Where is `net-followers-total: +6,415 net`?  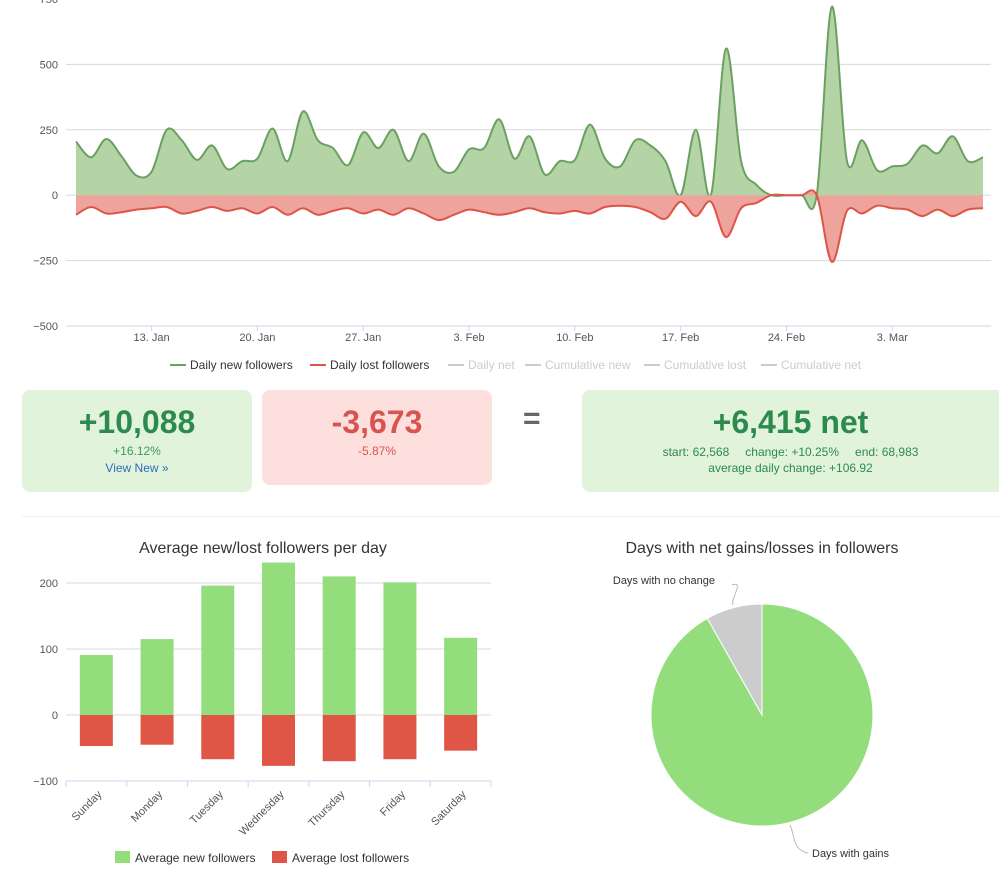
net-followers-total: +6,415 net is located at coordinates (790, 422).